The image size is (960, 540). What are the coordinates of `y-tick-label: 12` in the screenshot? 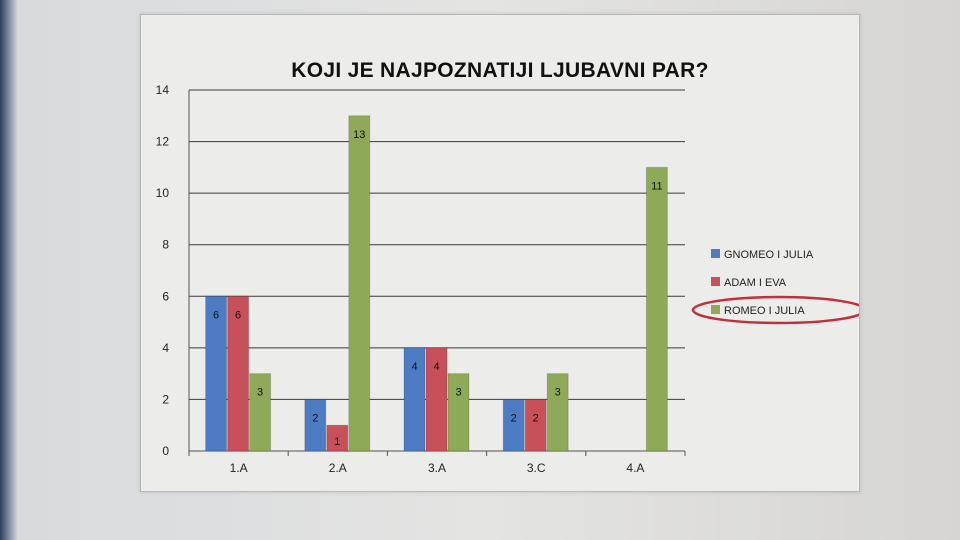 It's located at (163, 142).